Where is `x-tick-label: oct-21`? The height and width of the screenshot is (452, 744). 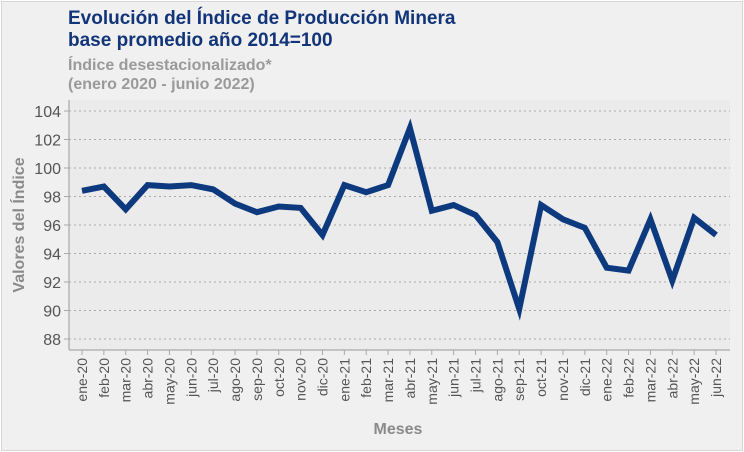 x-tick-label: oct-21 is located at coordinates (541, 377).